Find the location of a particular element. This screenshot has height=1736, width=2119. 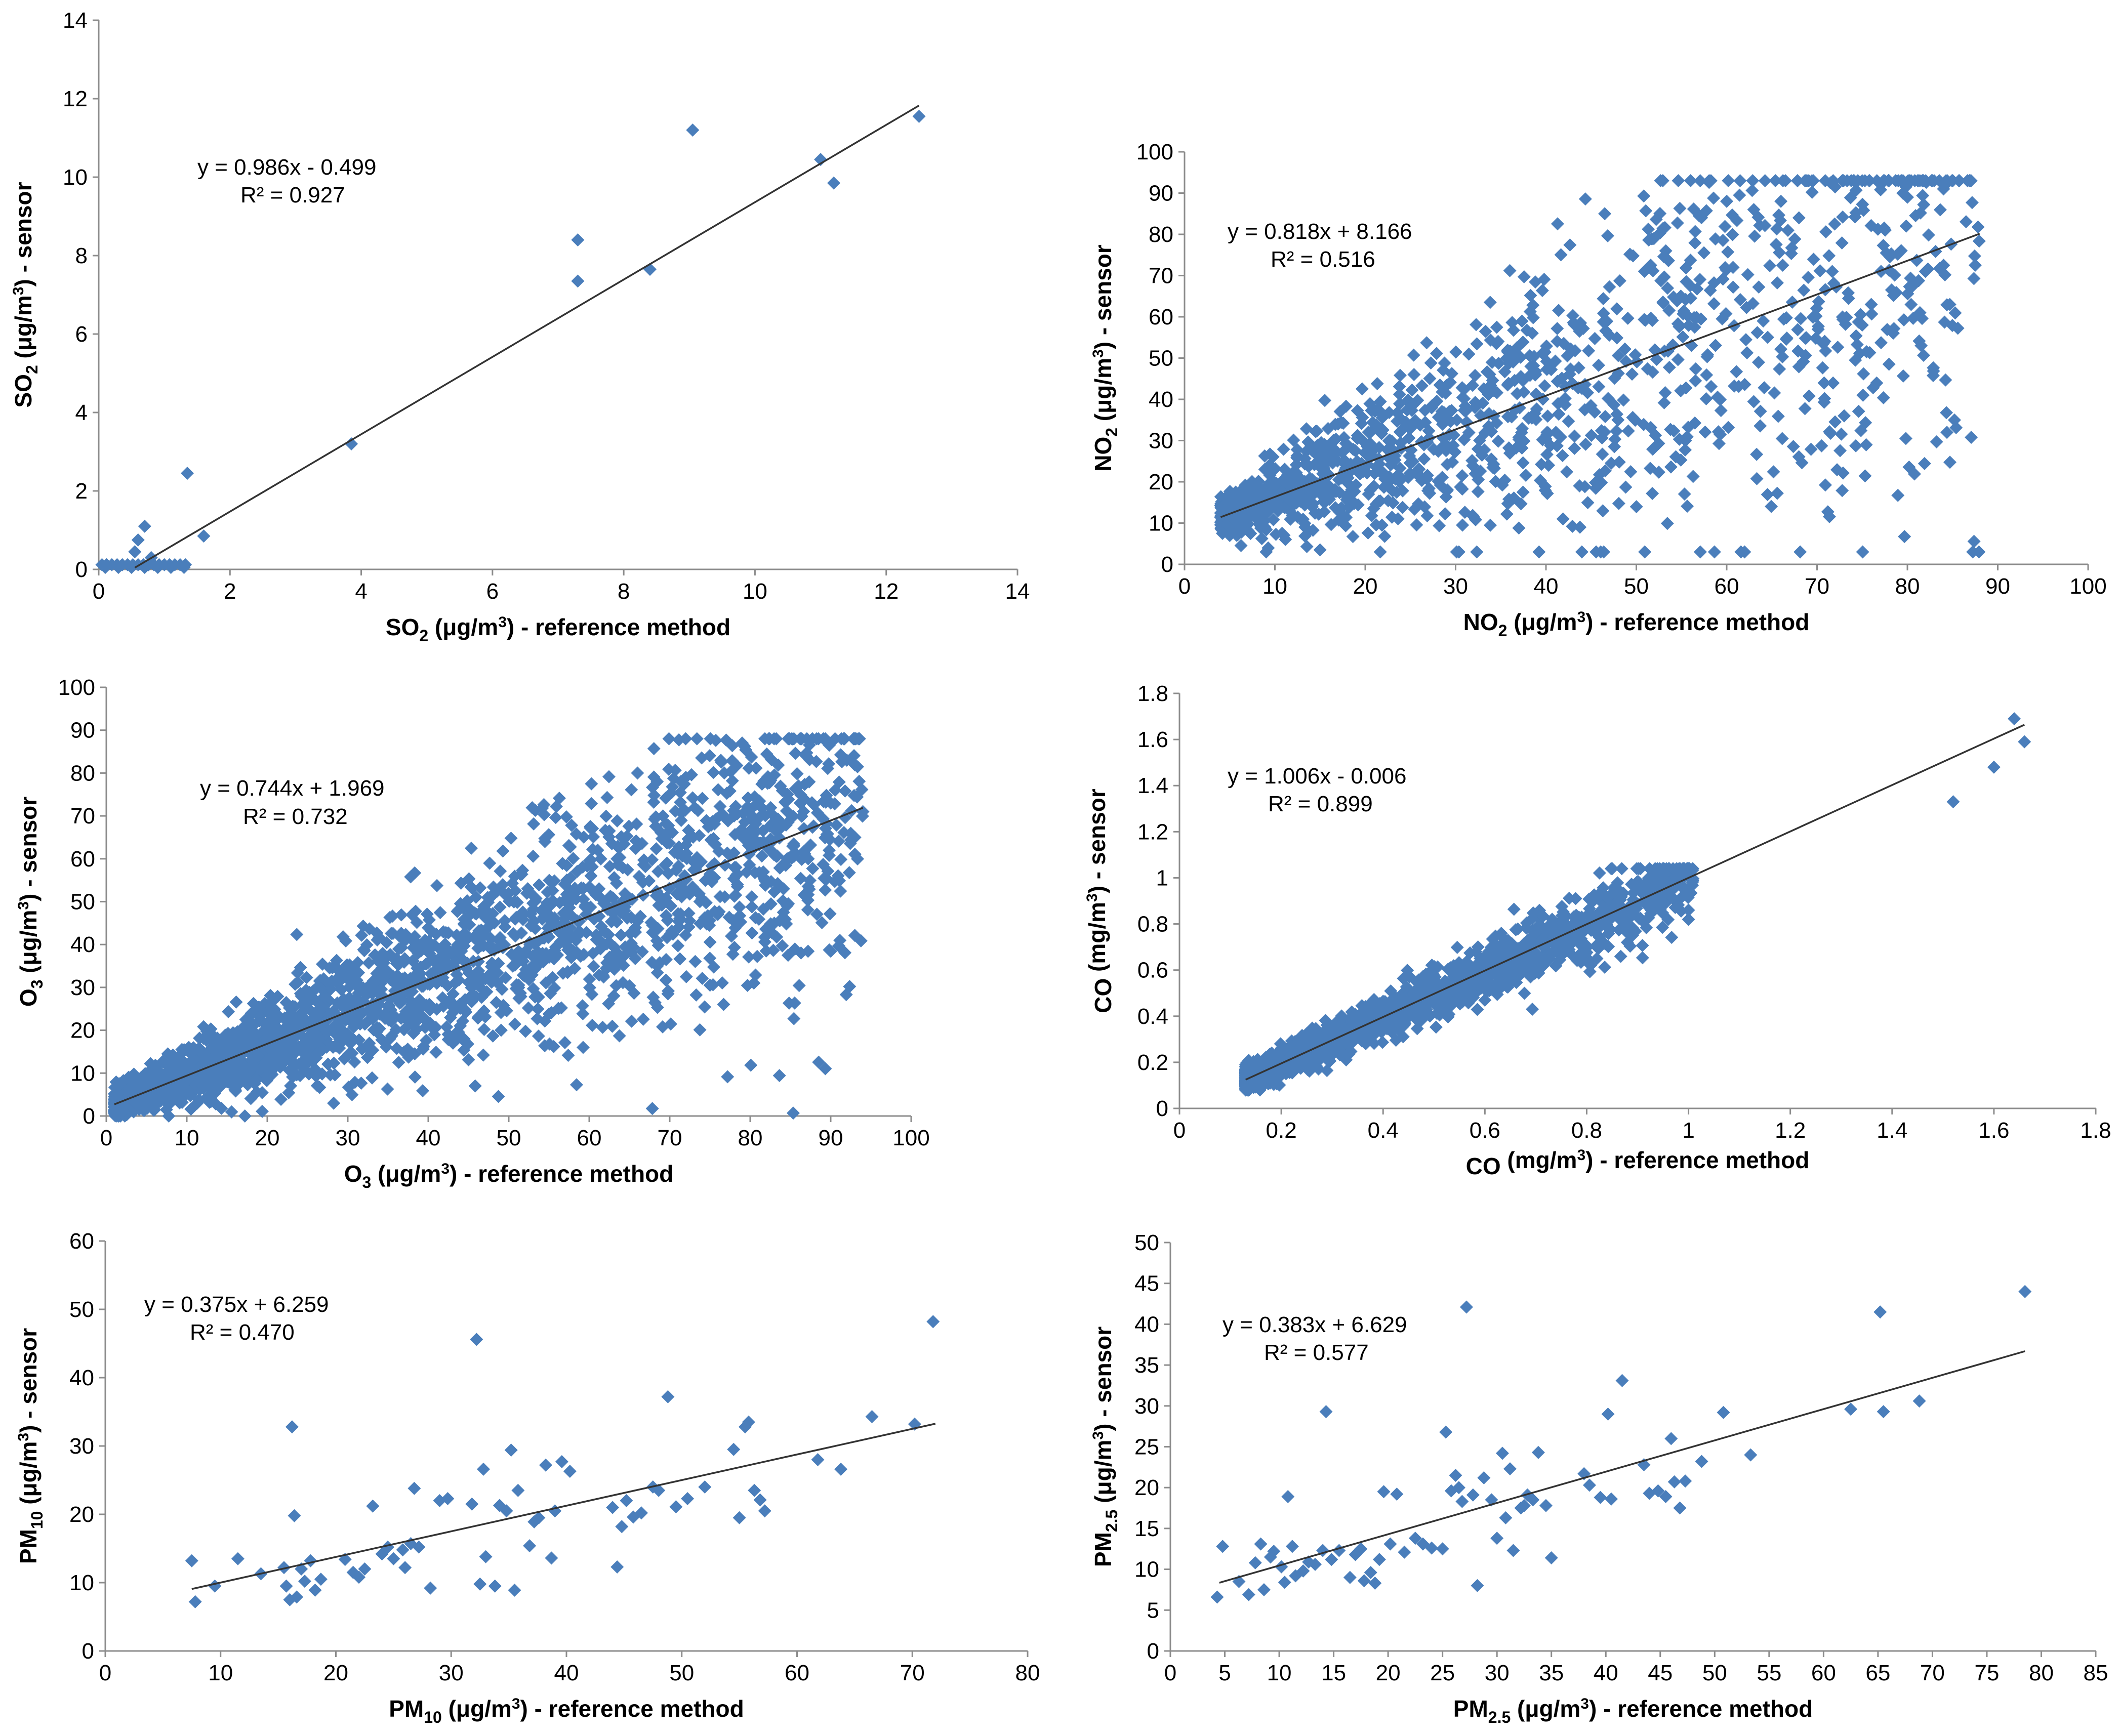

x-tick-label: 6 is located at coordinates (492, 591).